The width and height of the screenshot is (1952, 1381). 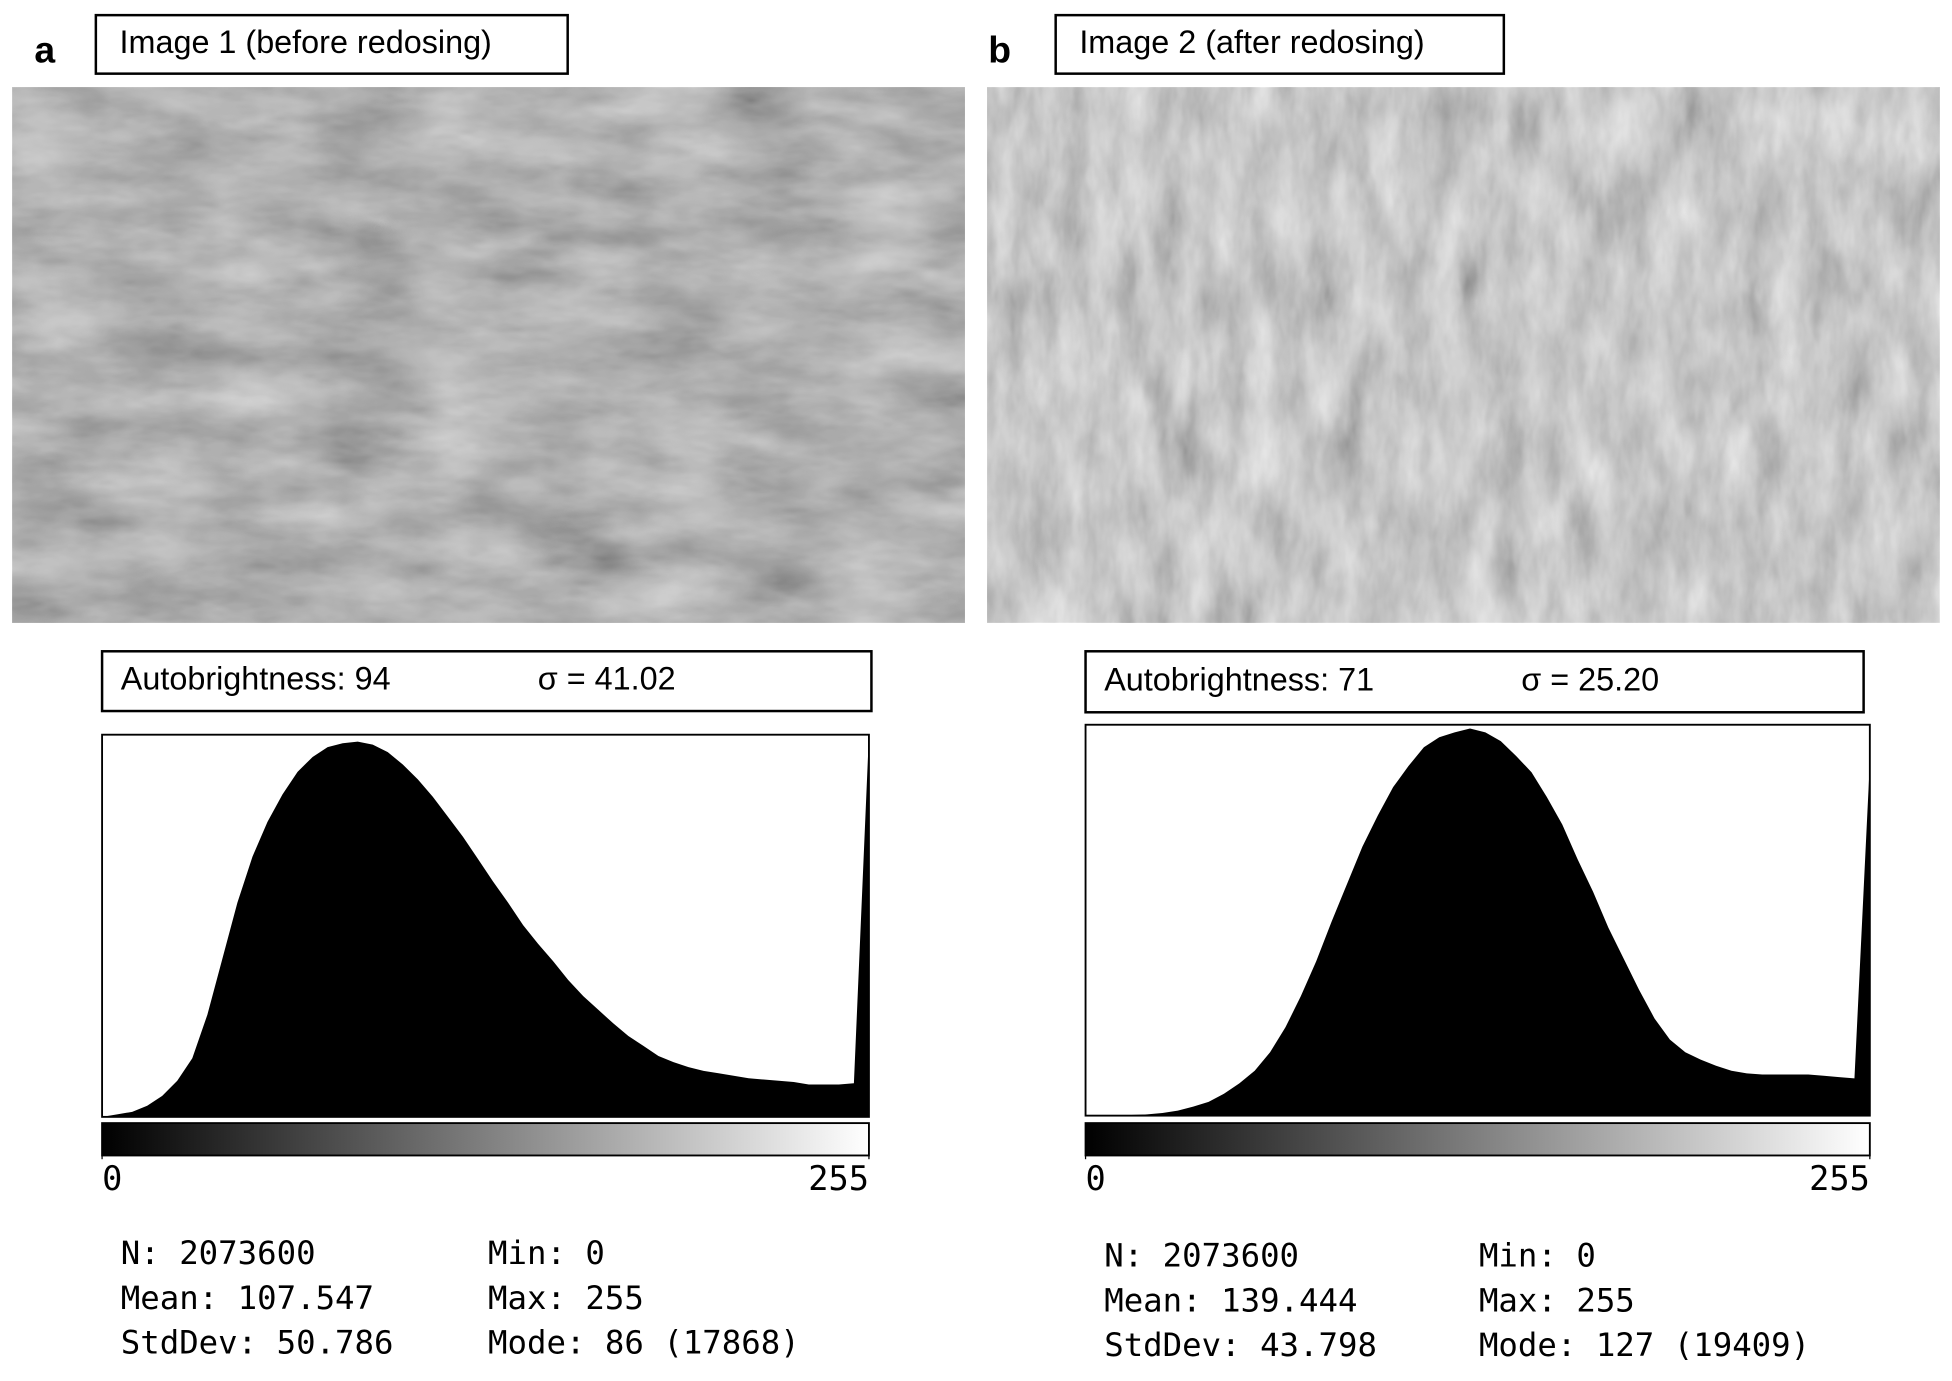 What do you see at coordinates (44, 49) in the screenshot?
I see `panel-label: a` at bounding box center [44, 49].